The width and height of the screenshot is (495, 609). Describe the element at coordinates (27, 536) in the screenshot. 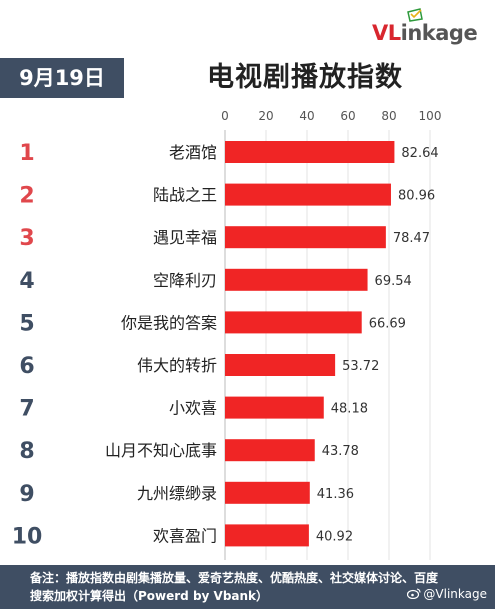

I see `rank-number: 10` at that location.